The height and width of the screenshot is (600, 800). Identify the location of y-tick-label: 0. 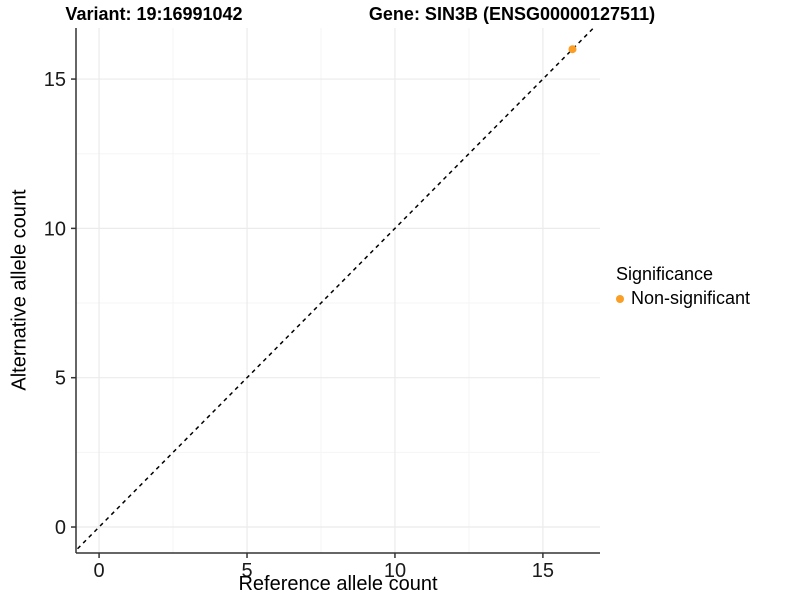
(60, 528).